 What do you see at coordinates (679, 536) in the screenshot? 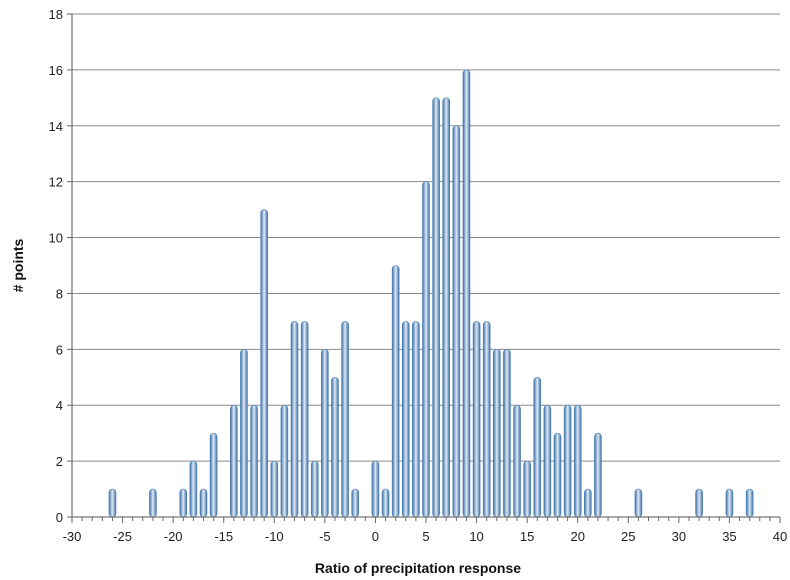
I see `x-tick-label: 30` at bounding box center [679, 536].